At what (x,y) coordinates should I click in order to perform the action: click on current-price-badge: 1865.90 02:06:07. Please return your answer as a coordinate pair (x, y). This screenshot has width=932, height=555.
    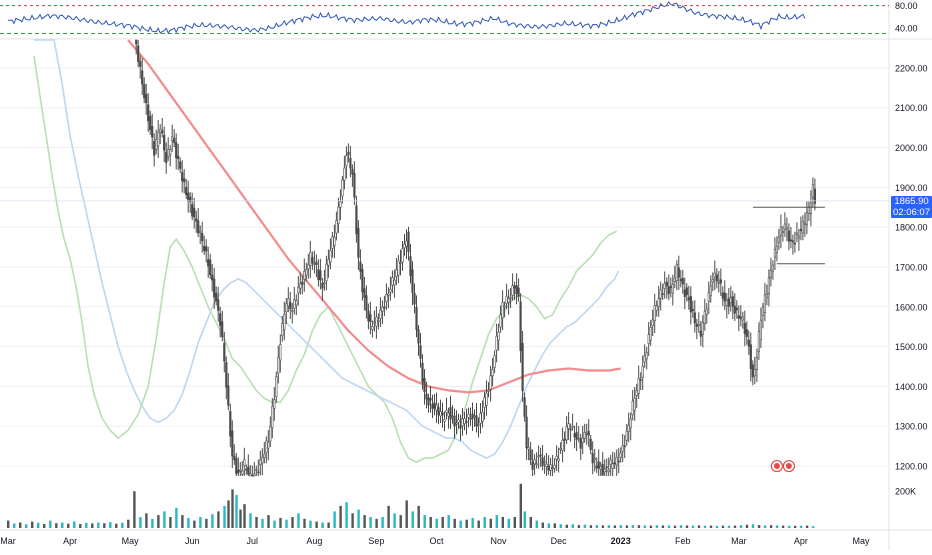
    Looking at the image, I should click on (911, 207).